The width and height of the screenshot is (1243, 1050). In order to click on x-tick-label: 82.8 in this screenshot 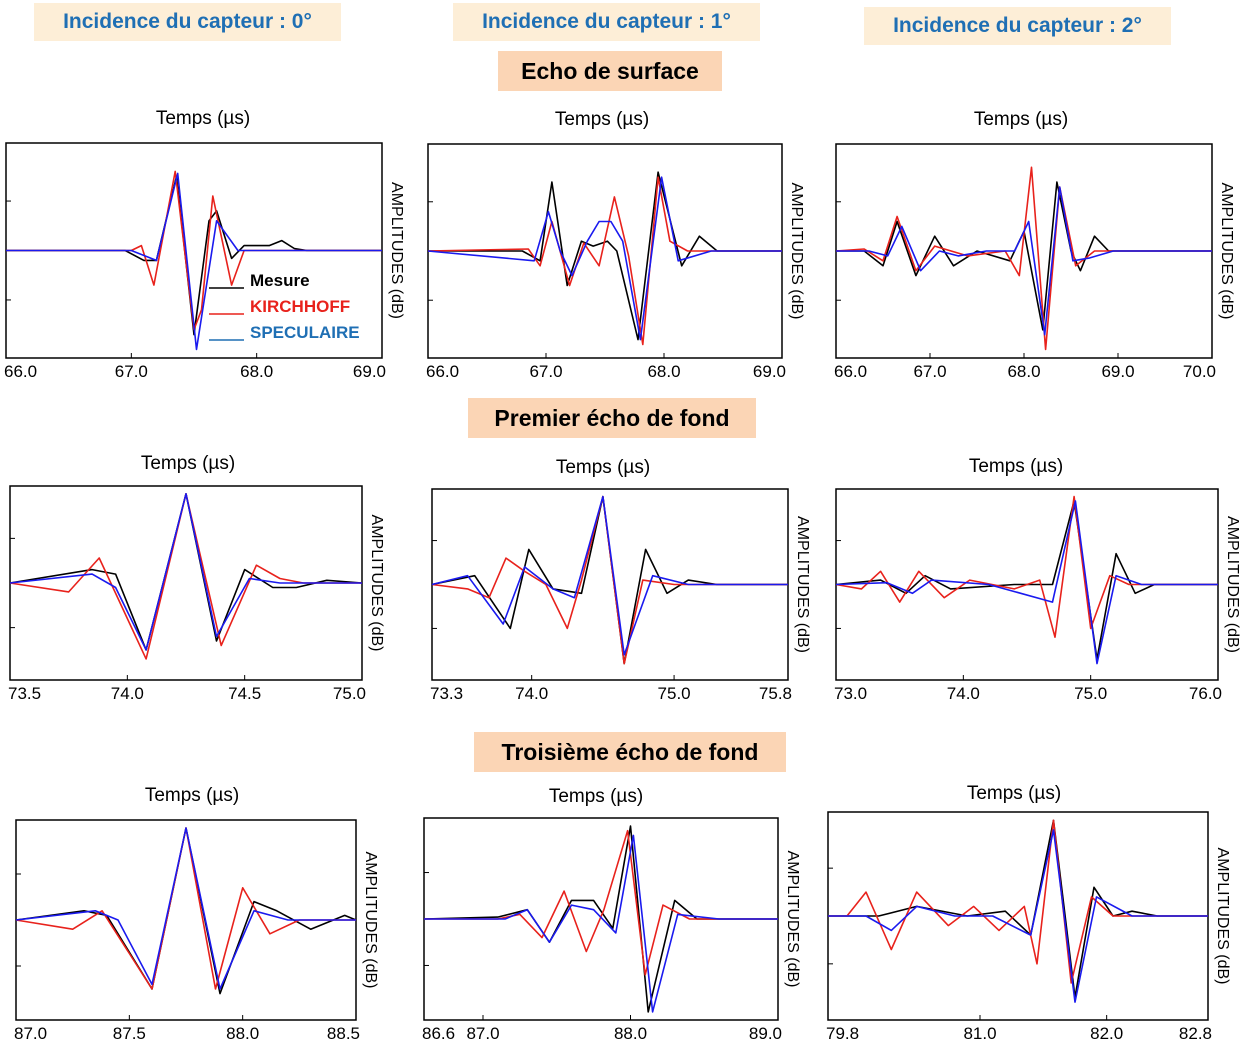, I will do `click(1195, 1033)`.